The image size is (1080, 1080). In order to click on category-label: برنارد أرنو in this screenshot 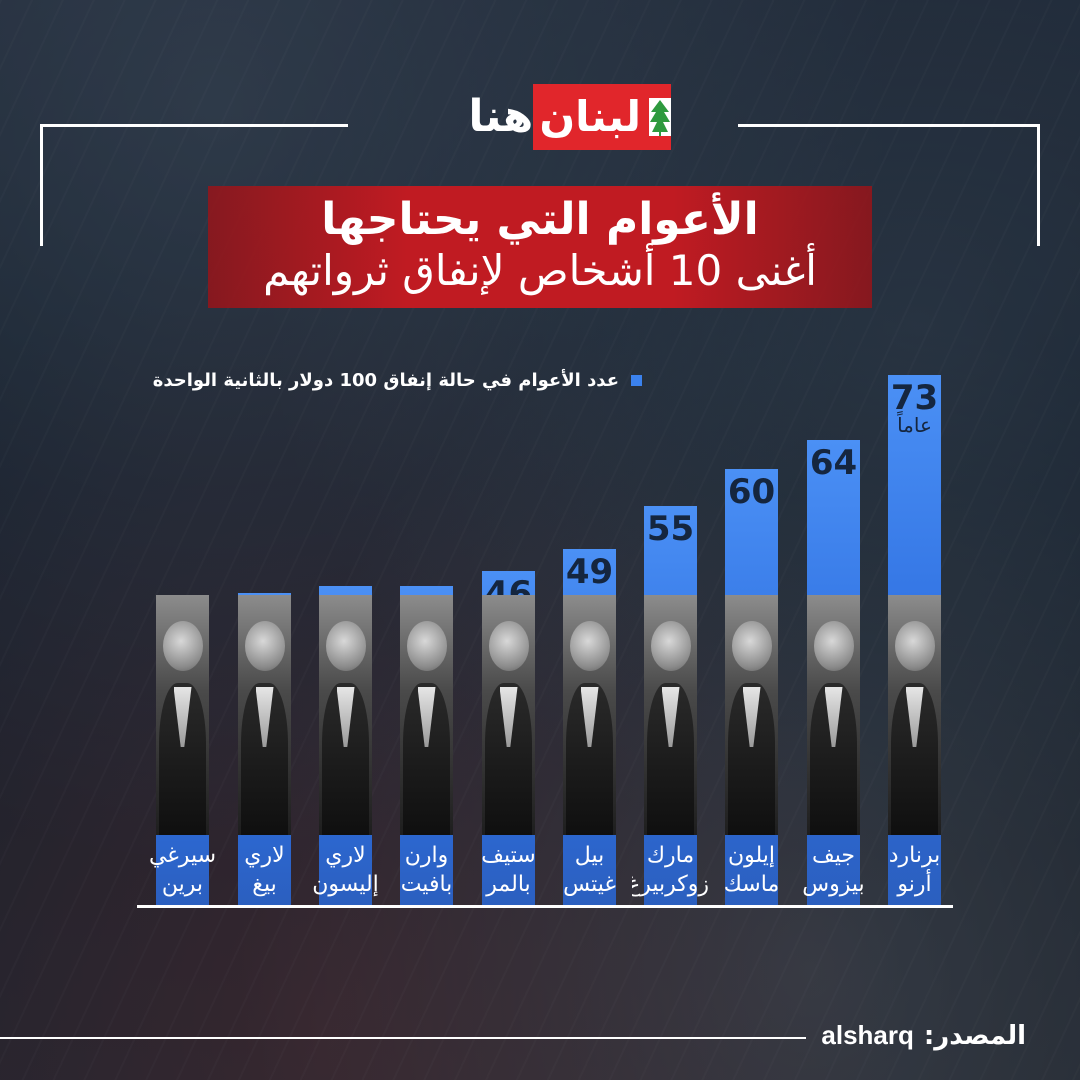, I will do `click(914, 870)`.